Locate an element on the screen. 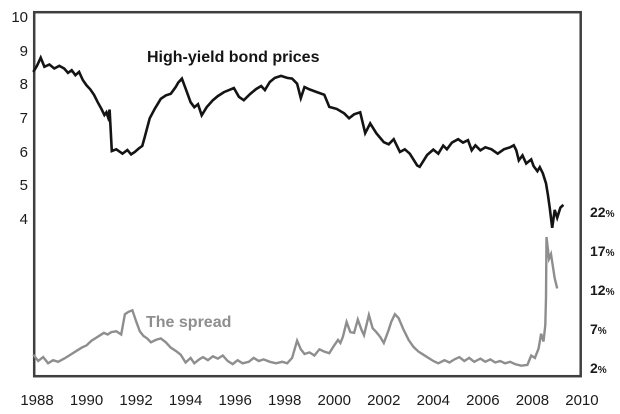 The image size is (620, 414). left-axis-tick-6: 6 is located at coordinates (23, 152).